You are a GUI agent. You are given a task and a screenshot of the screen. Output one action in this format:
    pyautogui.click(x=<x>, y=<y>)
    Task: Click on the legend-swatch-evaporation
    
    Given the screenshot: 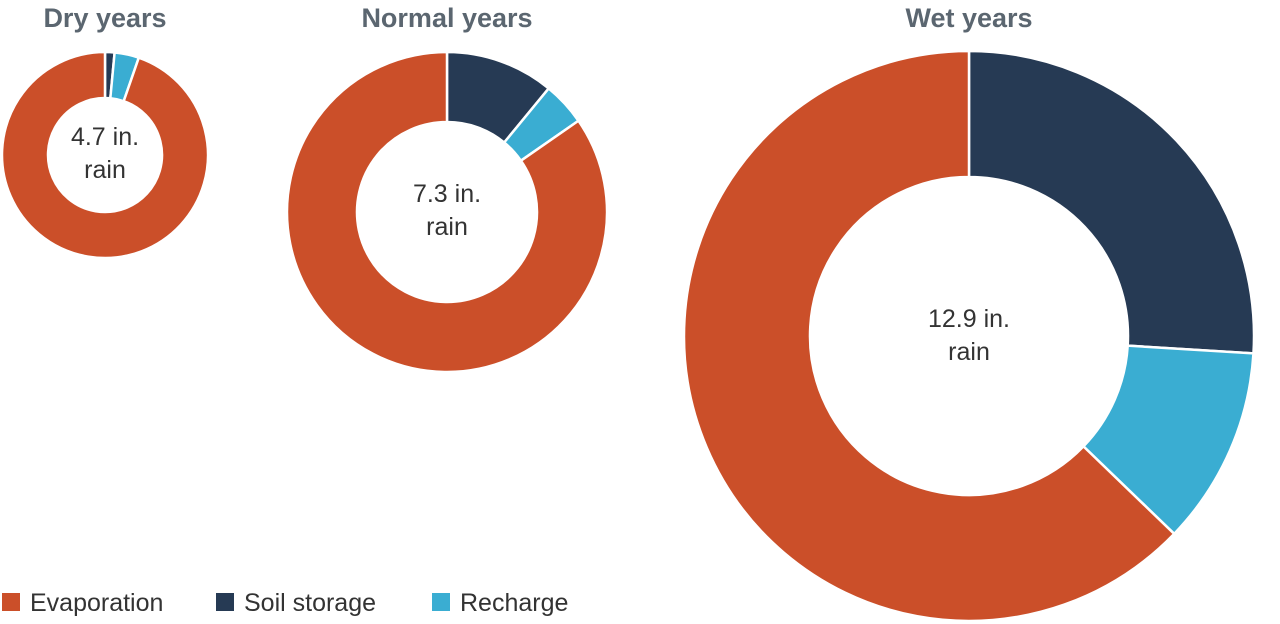 What is the action you would take?
    pyautogui.click(x=11, y=602)
    